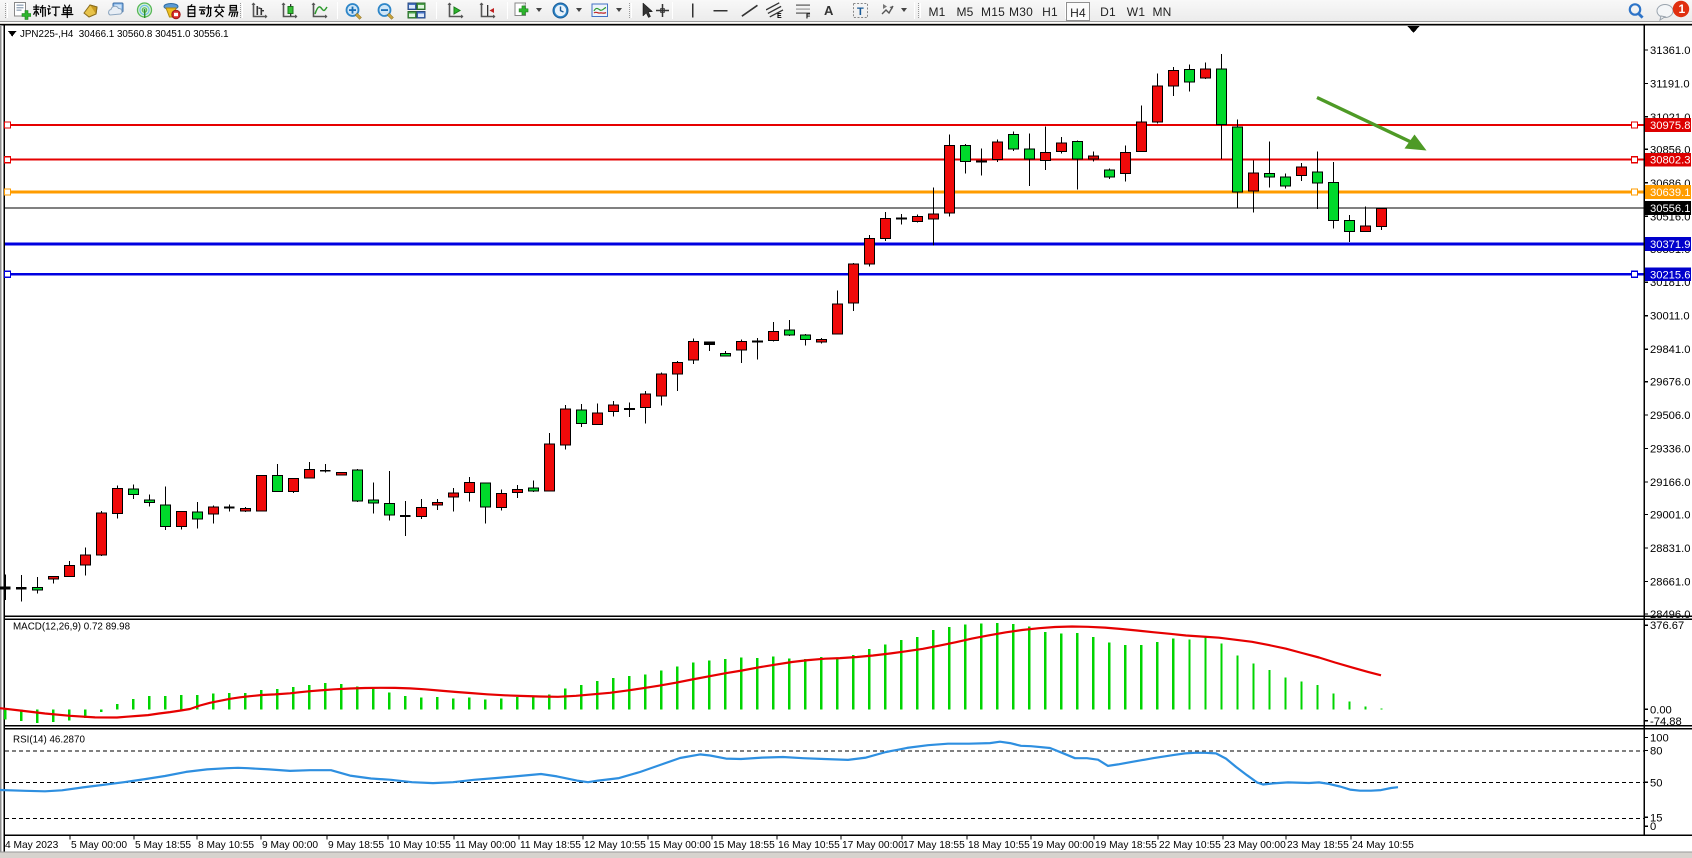 The image size is (1692, 858). Describe the element at coordinates (808, 17) in the screenshot. I see `svg-text: F` at that location.